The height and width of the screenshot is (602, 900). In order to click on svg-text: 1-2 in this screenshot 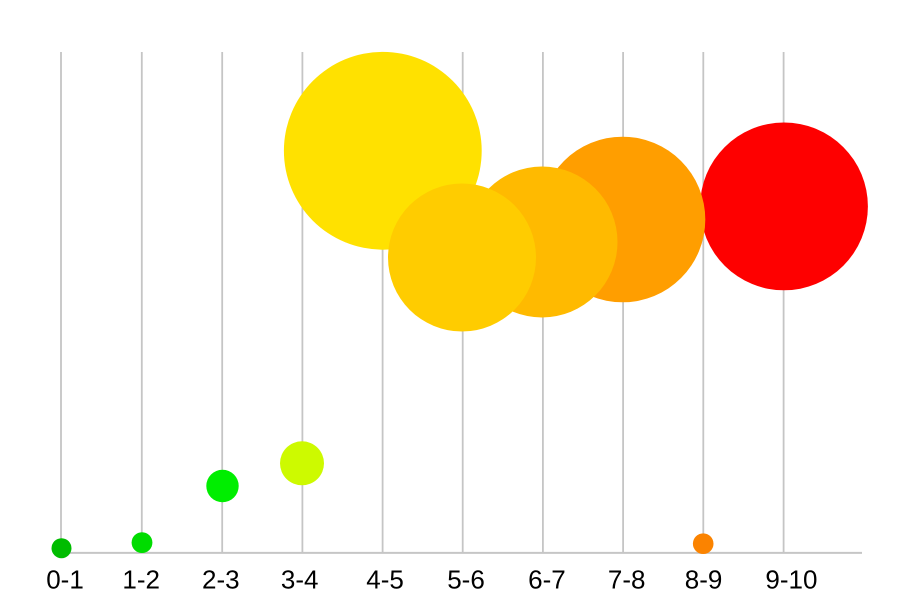, I will do `click(141, 580)`.